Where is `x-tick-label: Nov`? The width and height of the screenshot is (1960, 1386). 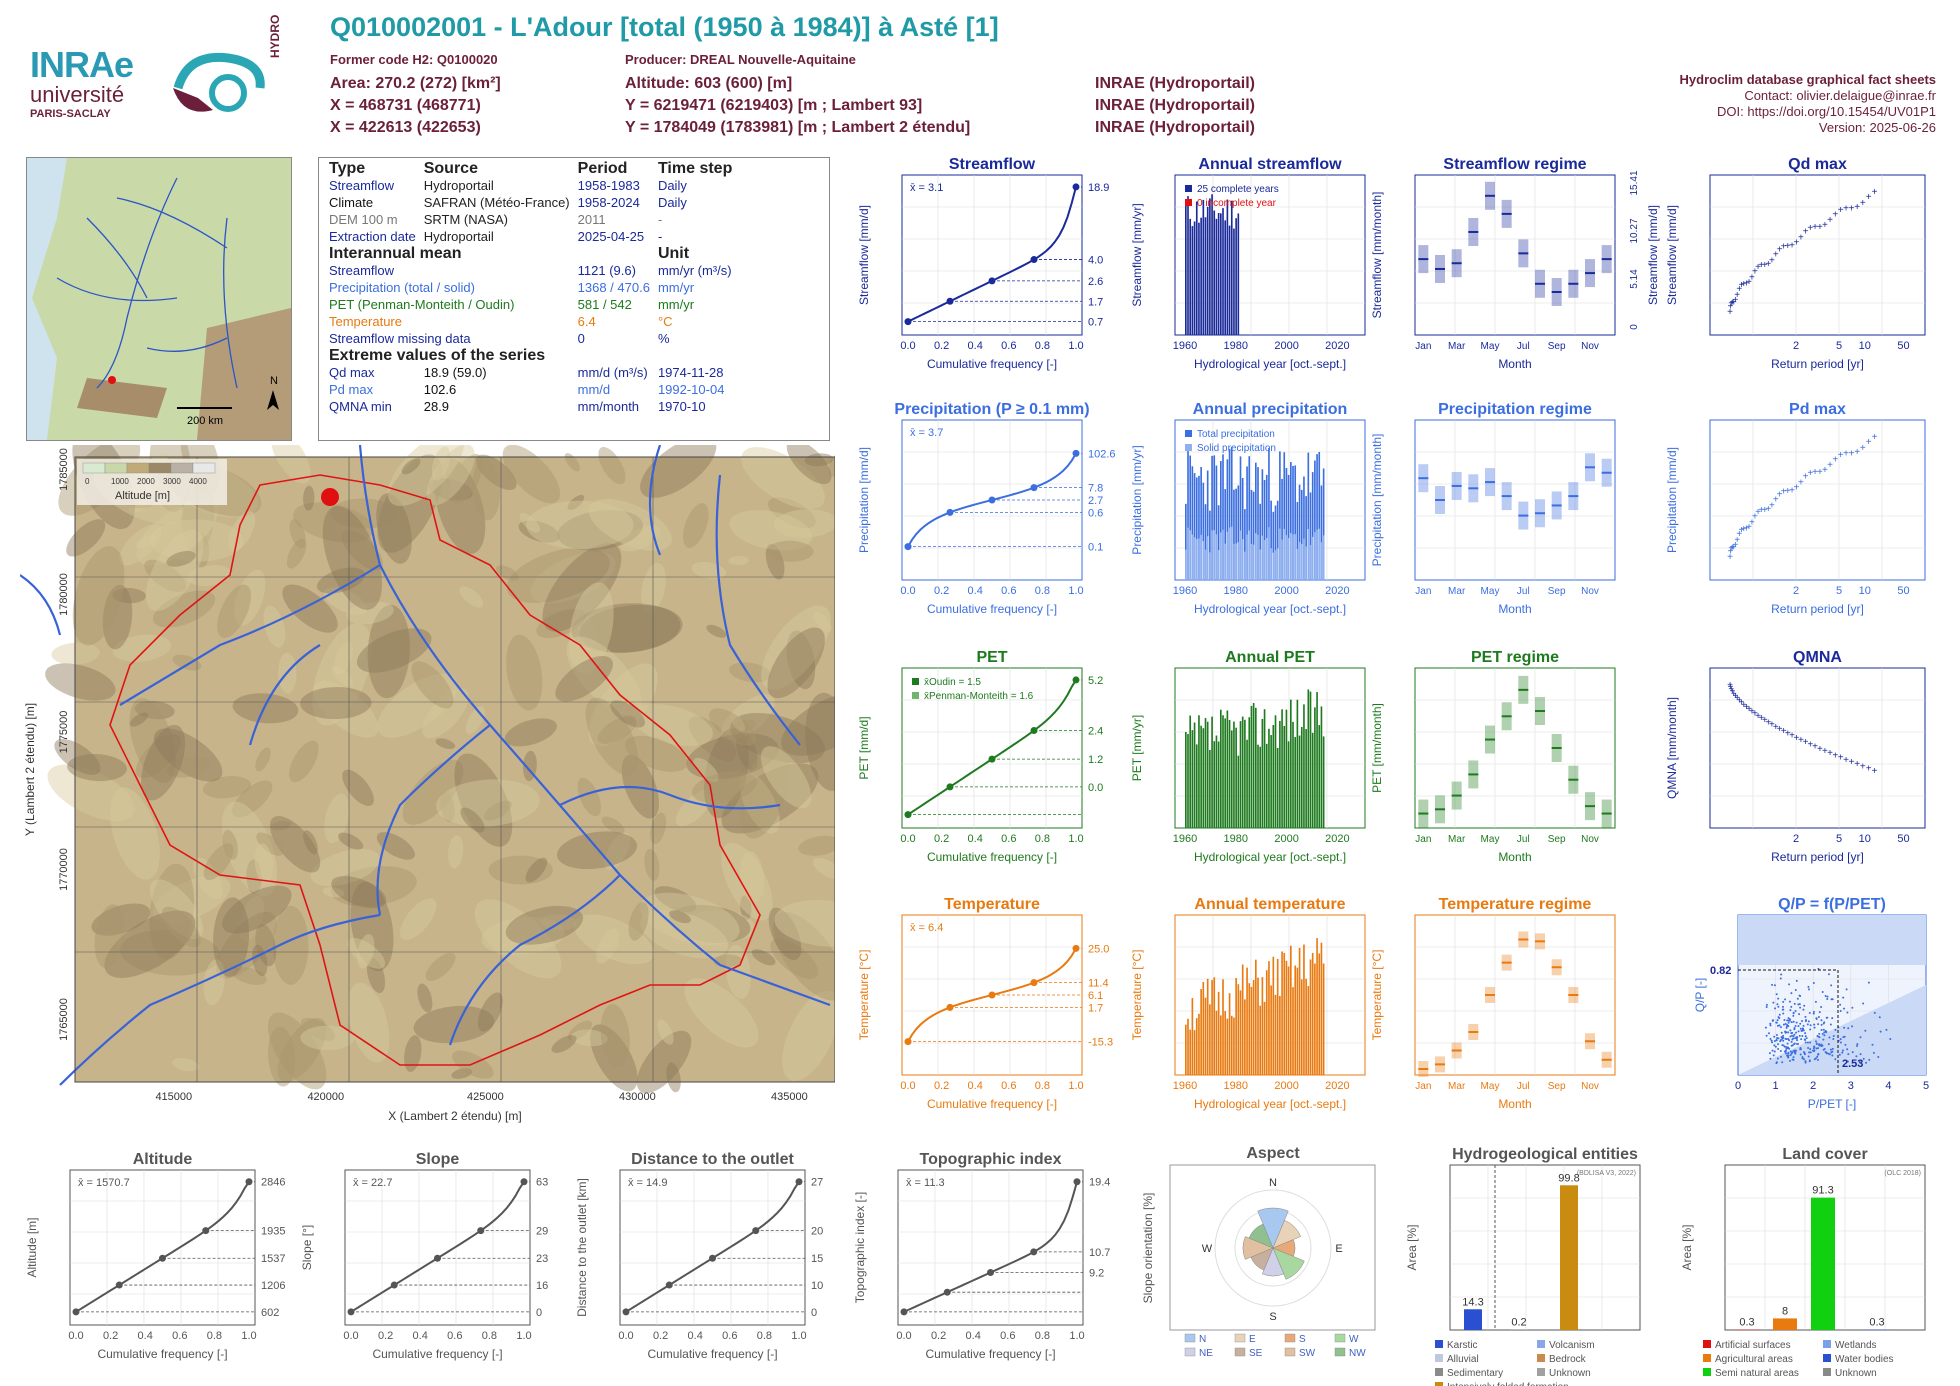
x-tick-label: Nov is located at coordinates (1590, 346).